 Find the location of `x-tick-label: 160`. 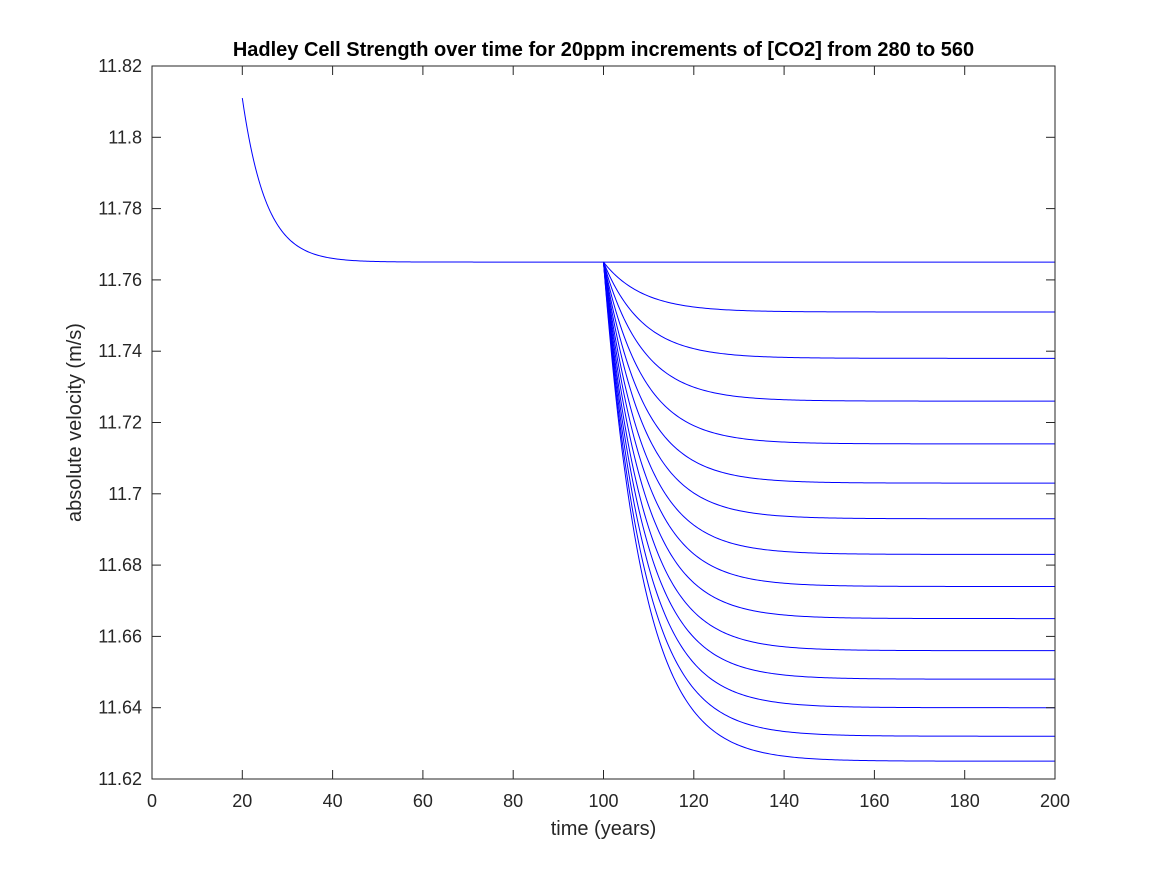

x-tick-label: 160 is located at coordinates (874, 801).